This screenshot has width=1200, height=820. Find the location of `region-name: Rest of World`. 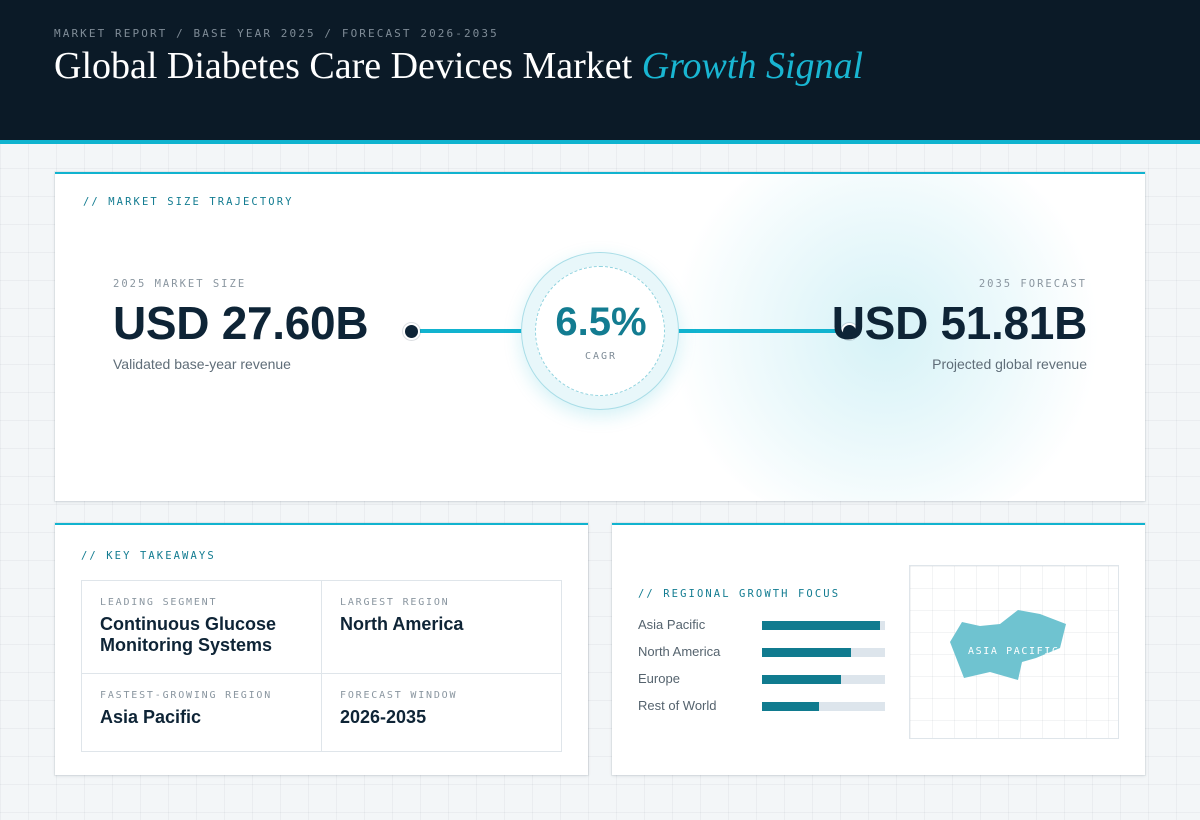

region-name: Rest of World is located at coordinates (677, 705).